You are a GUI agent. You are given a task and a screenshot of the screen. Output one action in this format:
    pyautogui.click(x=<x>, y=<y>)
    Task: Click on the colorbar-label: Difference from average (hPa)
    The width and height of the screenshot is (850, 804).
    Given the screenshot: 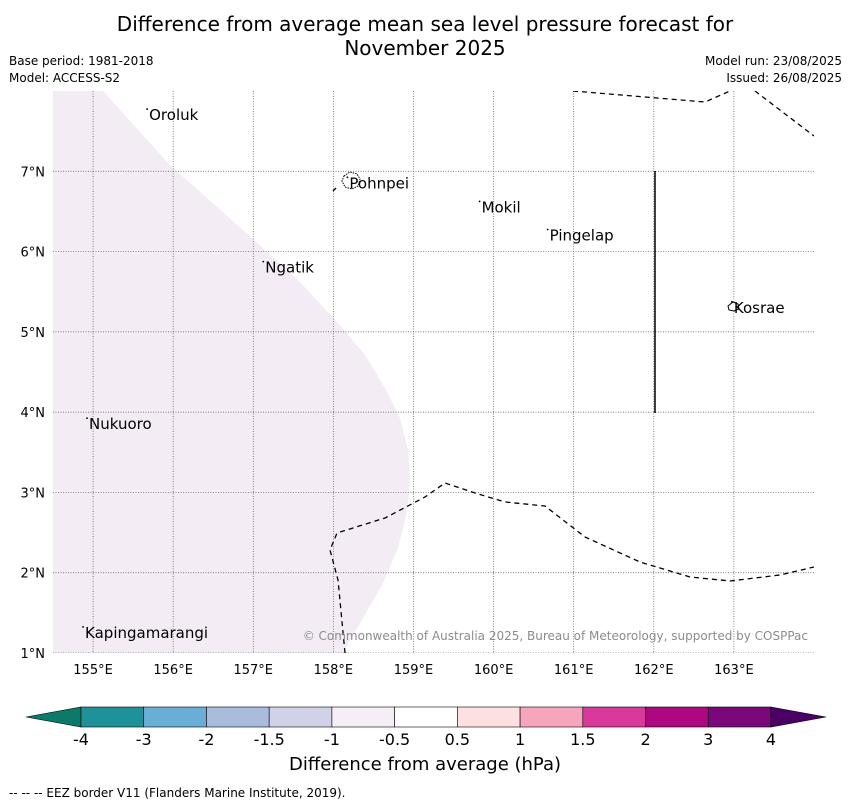 What is the action you would take?
    pyautogui.click(x=425, y=764)
    